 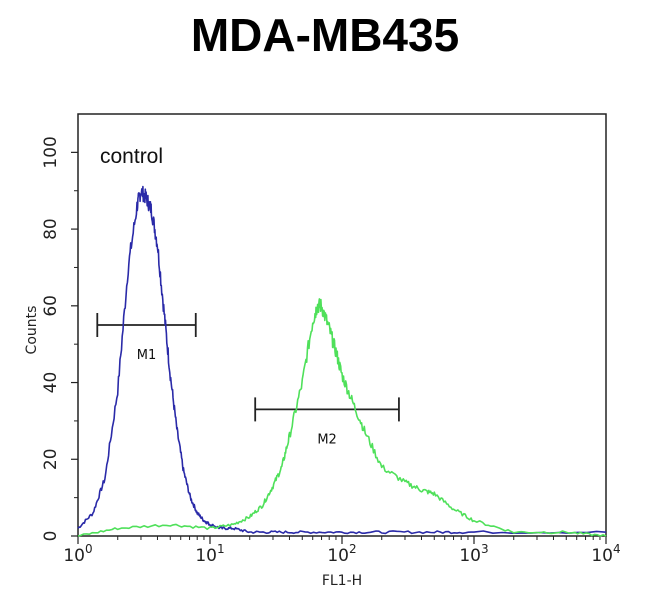 What do you see at coordinates (51, 536) in the screenshot?
I see `y-tick-label: 0` at bounding box center [51, 536].